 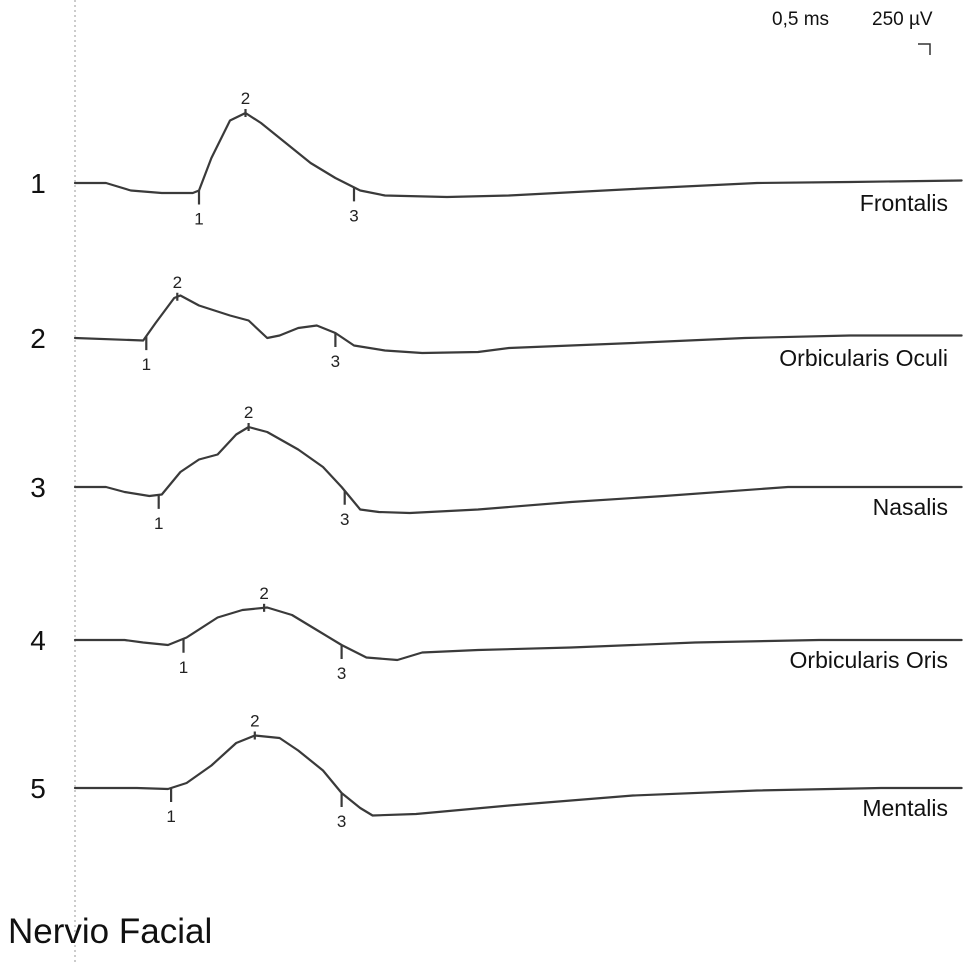 What do you see at coordinates (905, 808) in the screenshot?
I see `muscle-label-5: Mentalis` at bounding box center [905, 808].